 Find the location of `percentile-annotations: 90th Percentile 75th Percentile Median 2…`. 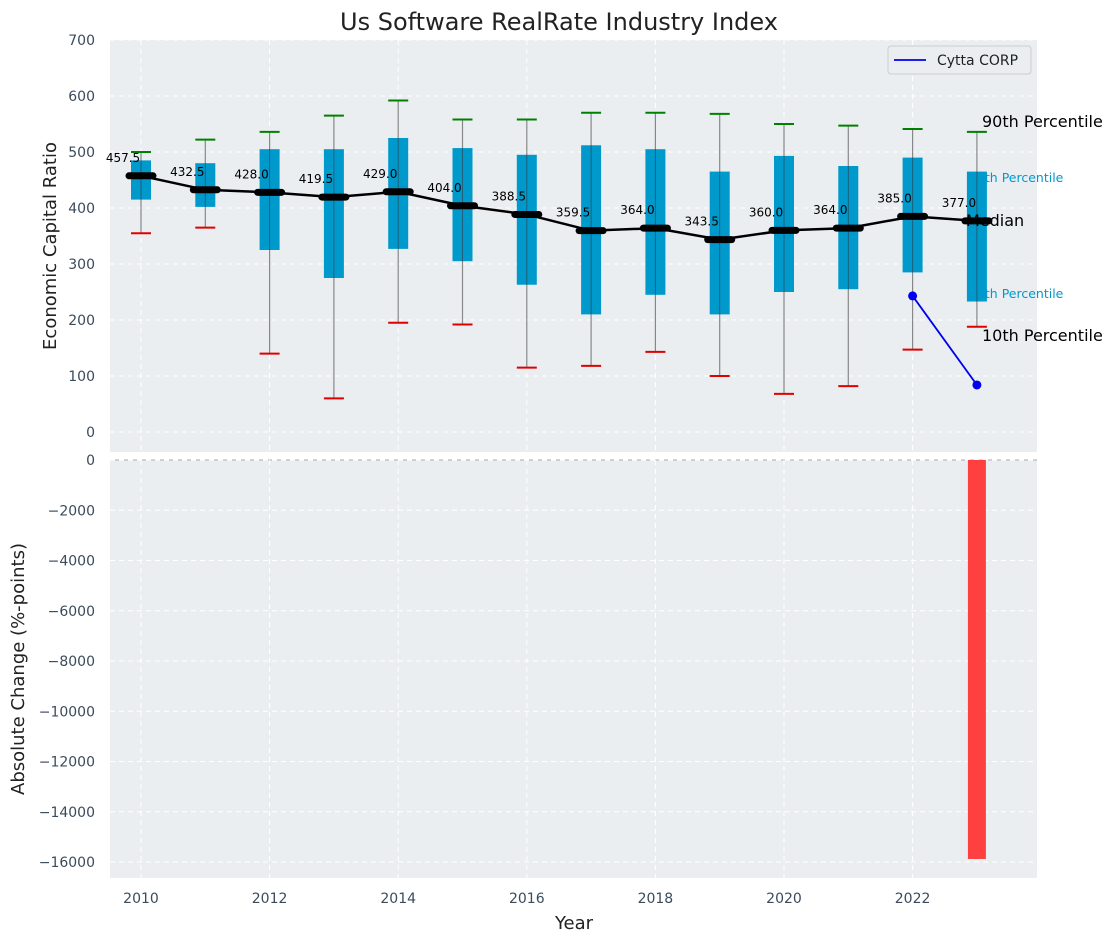

percentile-annotations: 90th Percentile 75th Percentile Median 2… is located at coordinates (1034, 228).